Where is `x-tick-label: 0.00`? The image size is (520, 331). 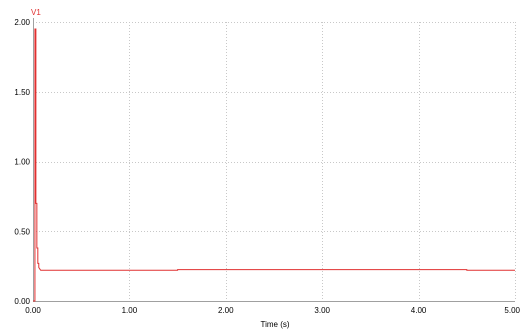
x-tick-label: 0.00 is located at coordinates (33, 310).